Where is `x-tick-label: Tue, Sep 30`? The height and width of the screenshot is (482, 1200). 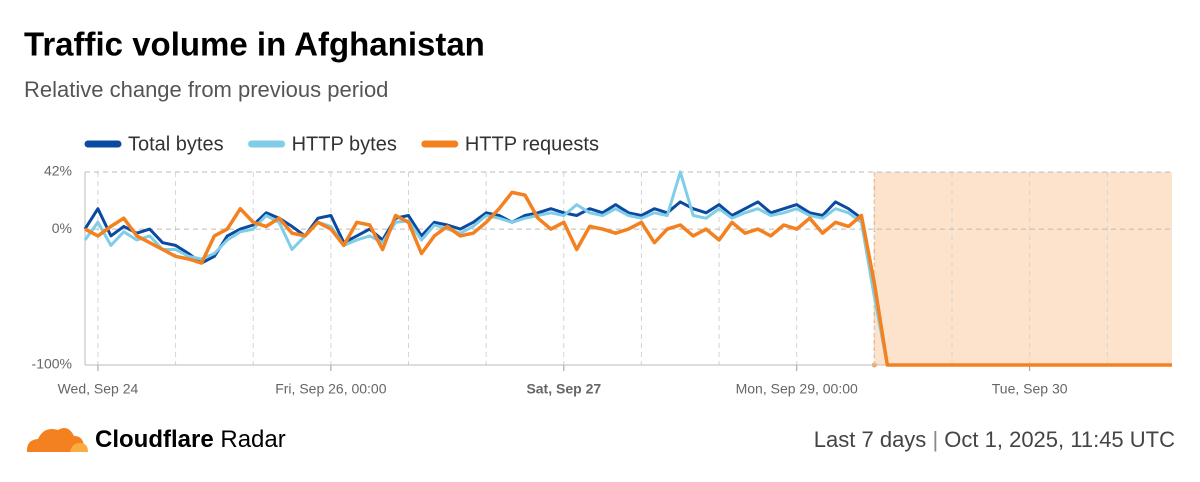 x-tick-label: Tue, Sep 30 is located at coordinates (1030, 389).